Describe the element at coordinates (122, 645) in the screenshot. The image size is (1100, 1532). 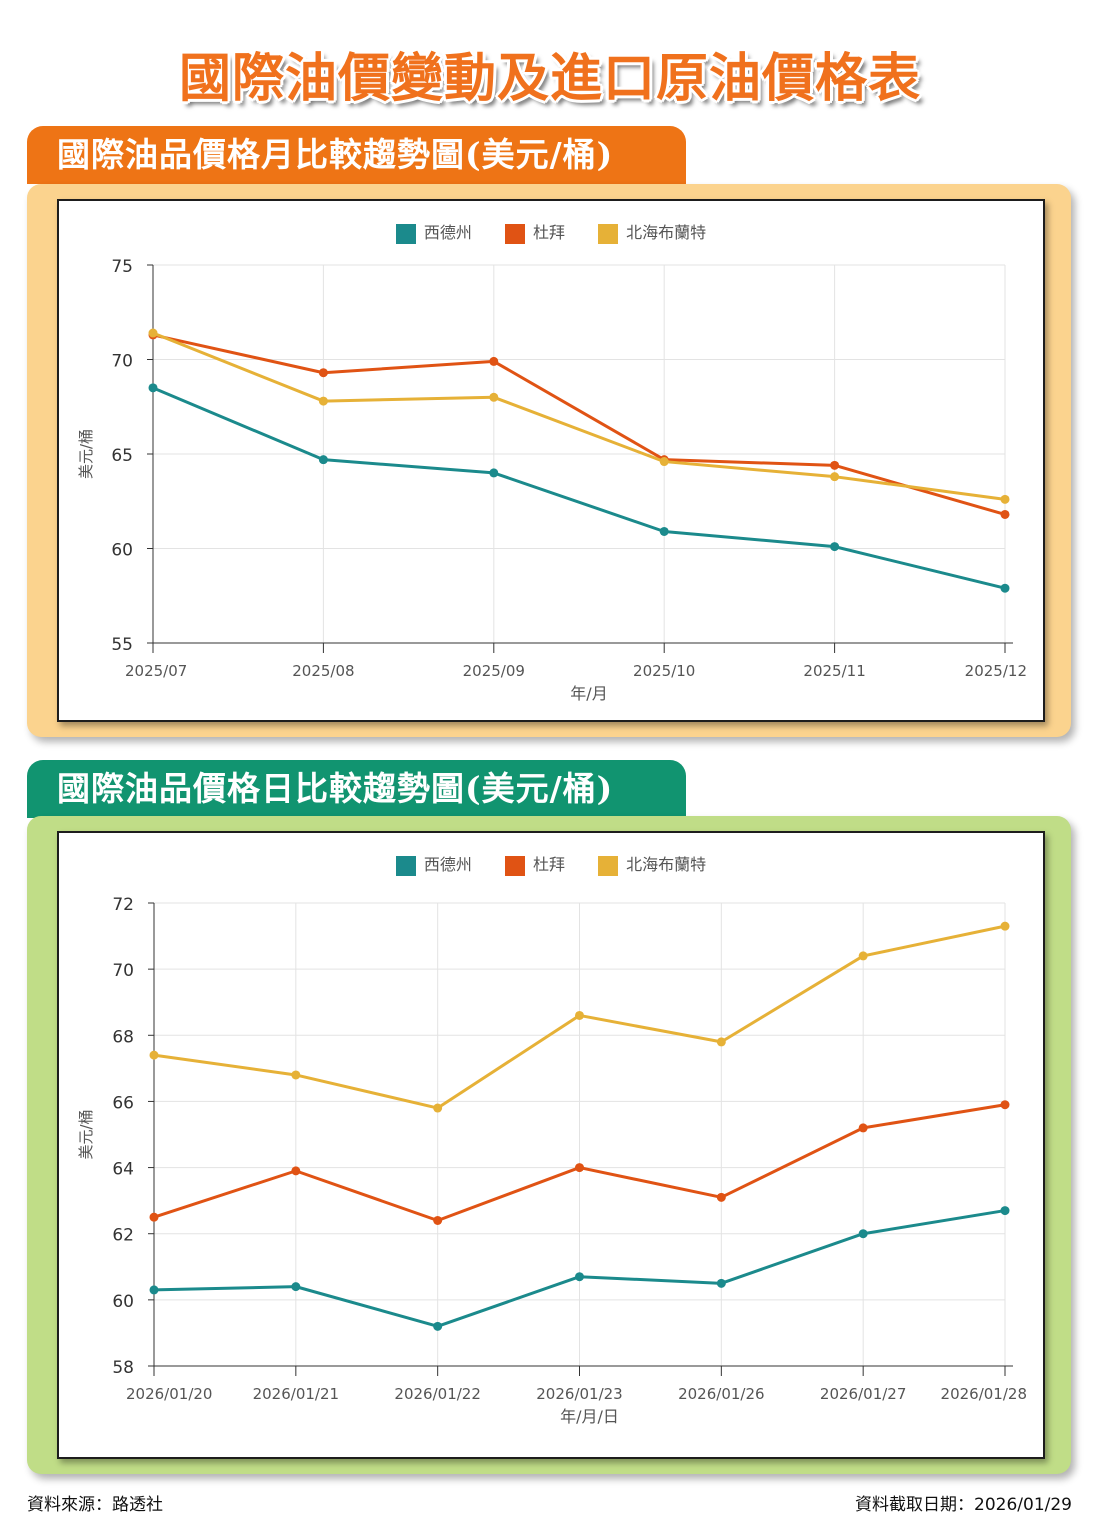
I see `y-tick-label: 55` at that location.